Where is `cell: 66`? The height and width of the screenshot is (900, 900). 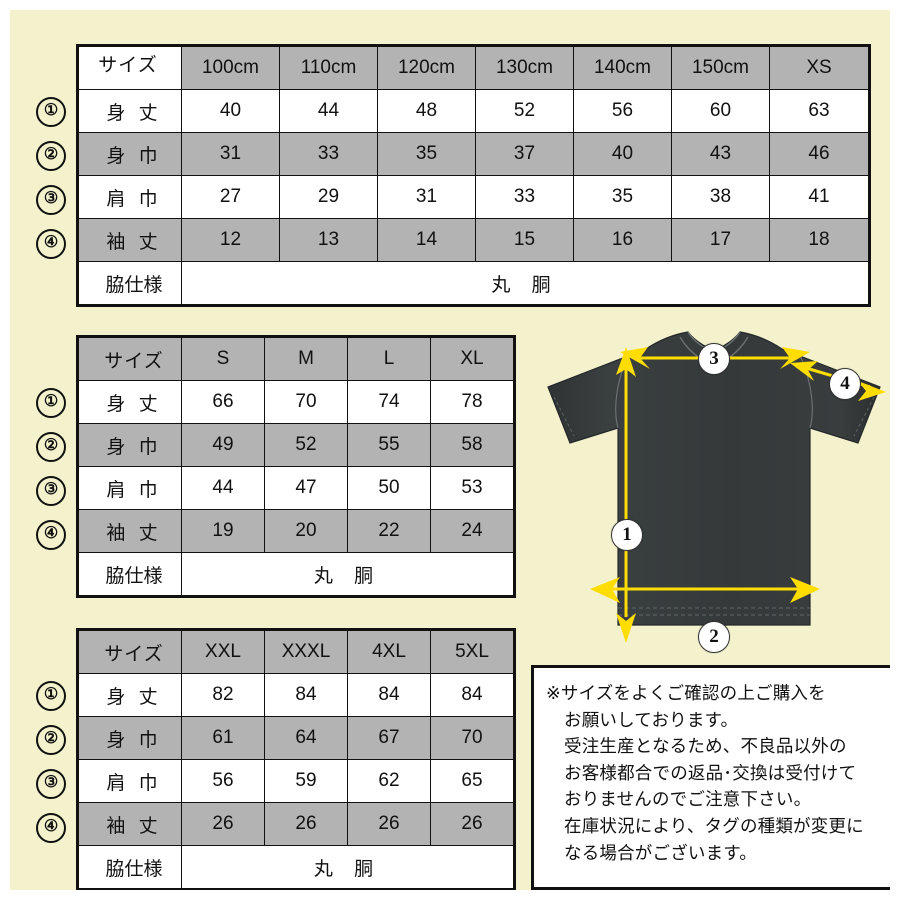
cell: 66 is located at coordinates (223, 402).